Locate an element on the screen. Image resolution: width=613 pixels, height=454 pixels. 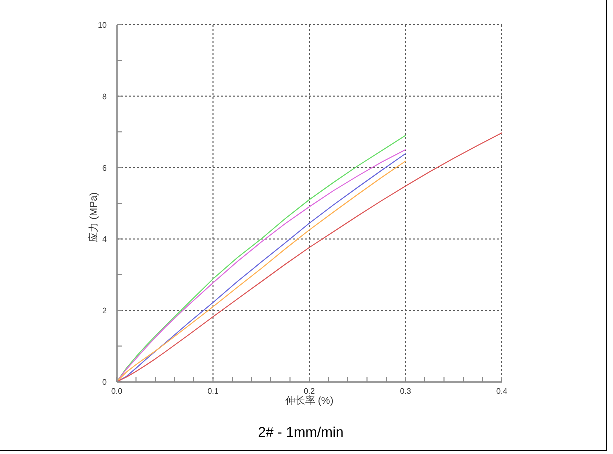
x-tick-label: 0.3 is located at coordinates (406, 391).